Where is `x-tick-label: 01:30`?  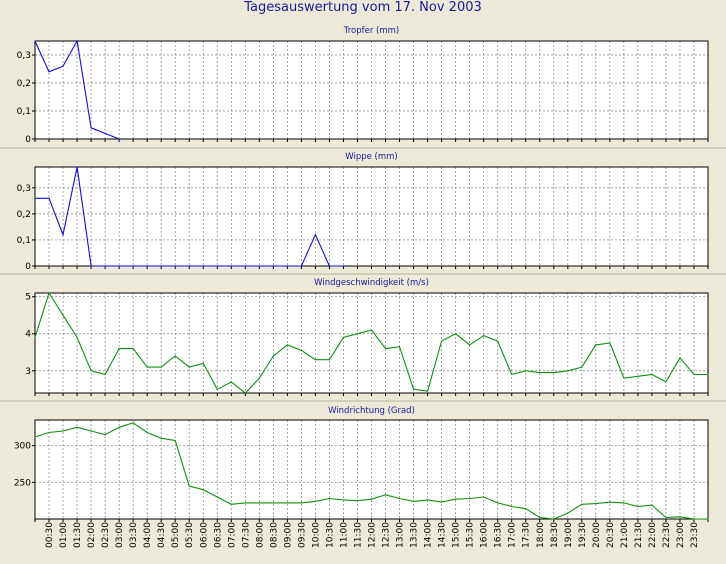
x-tick-label: 01:30 is located at coordinates (78, 535).